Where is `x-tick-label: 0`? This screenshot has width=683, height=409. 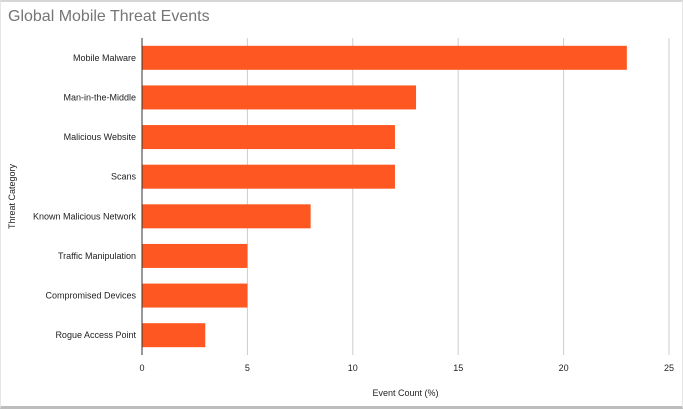
x-tick-label: 0 is located at coordinates (141, 368).